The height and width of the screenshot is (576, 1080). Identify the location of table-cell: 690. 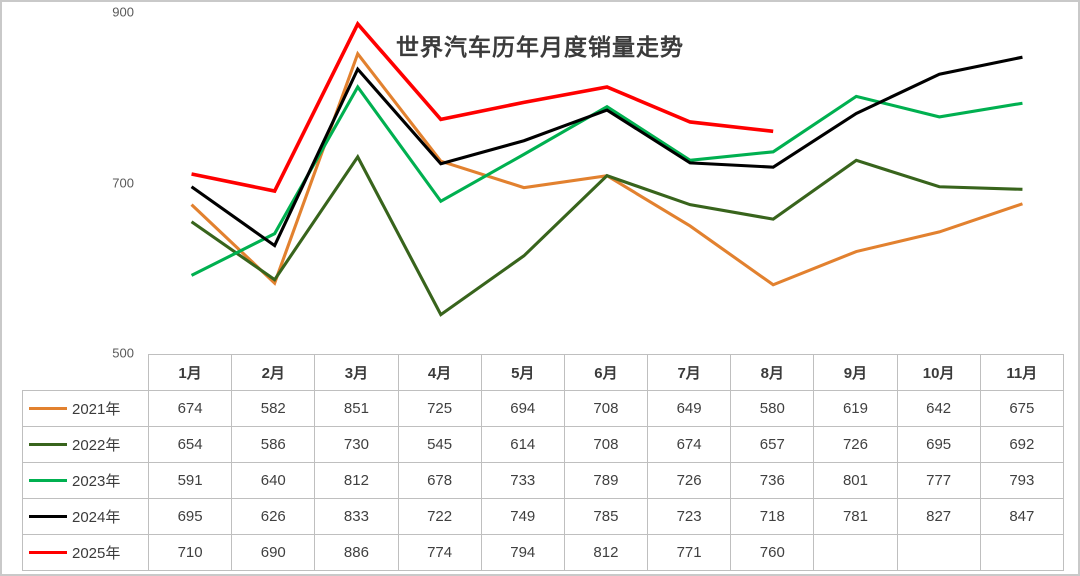
(273, 552).